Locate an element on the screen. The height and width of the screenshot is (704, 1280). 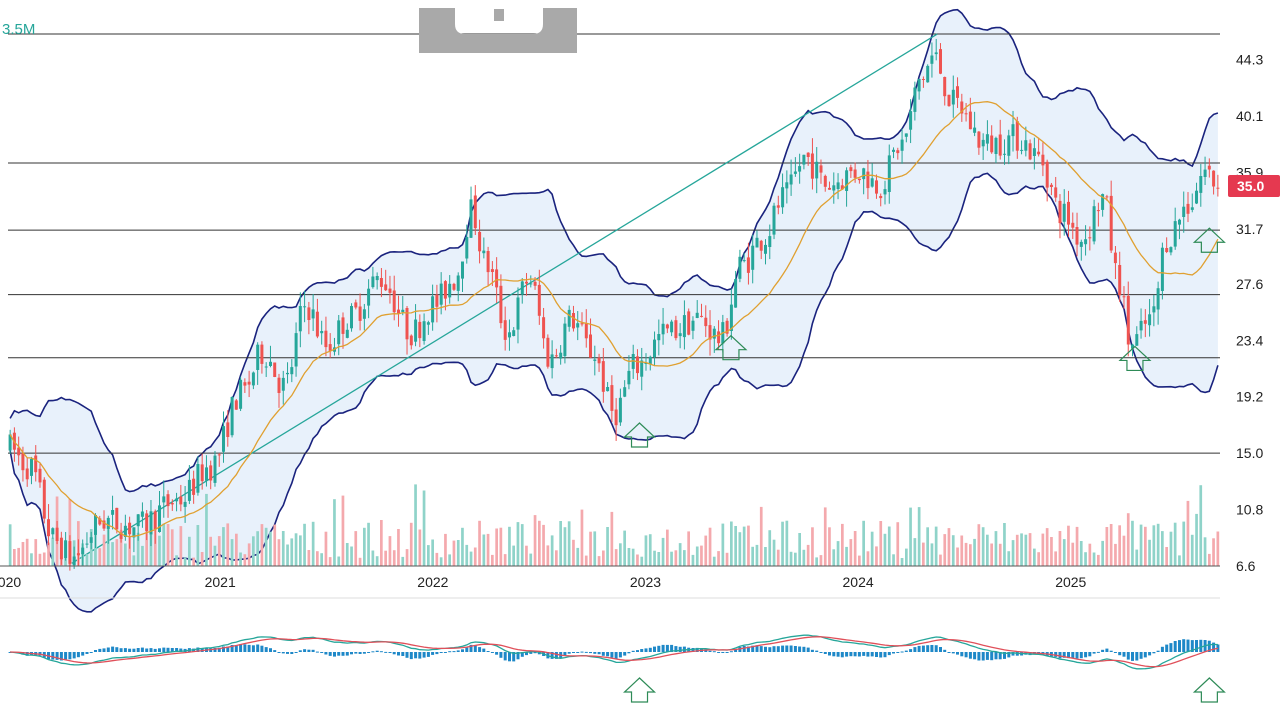
toggle-tab is located at coordinates (498, 30).